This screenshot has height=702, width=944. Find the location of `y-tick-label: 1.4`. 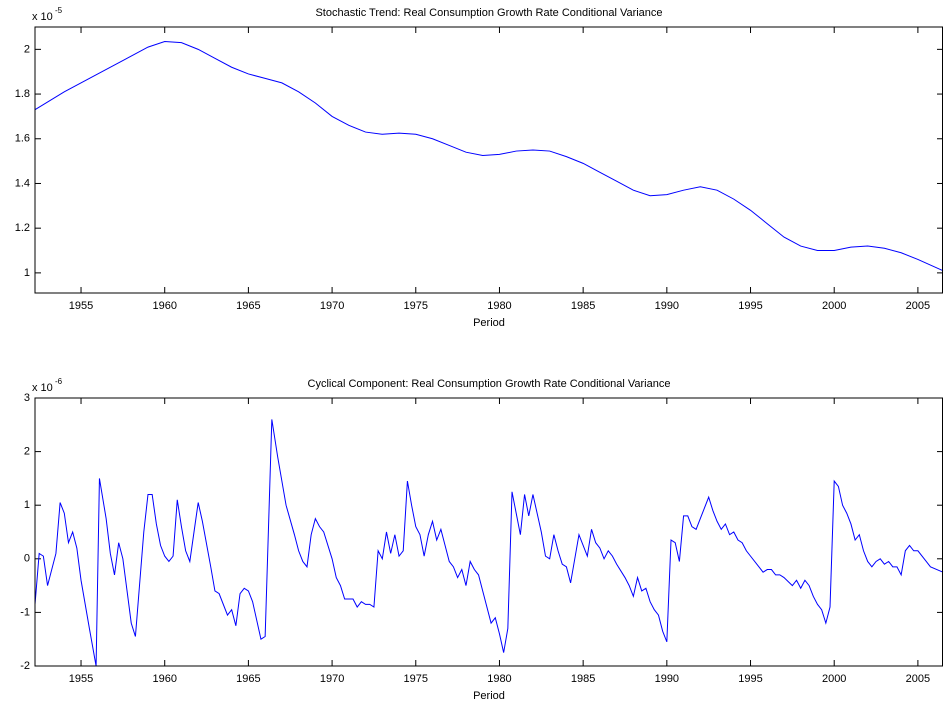

y-tick-label: 1.4 is located at coordinates (22, 183).